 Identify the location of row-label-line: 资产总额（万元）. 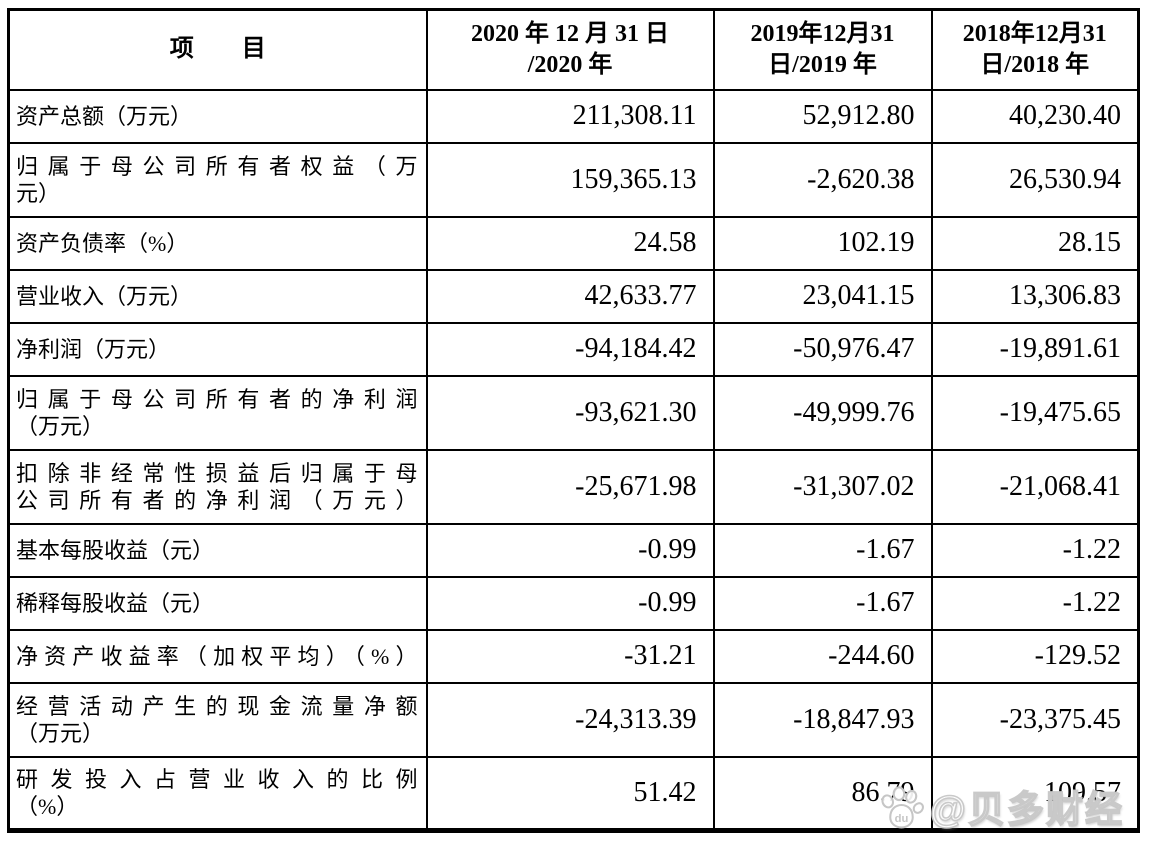
(104, 116).